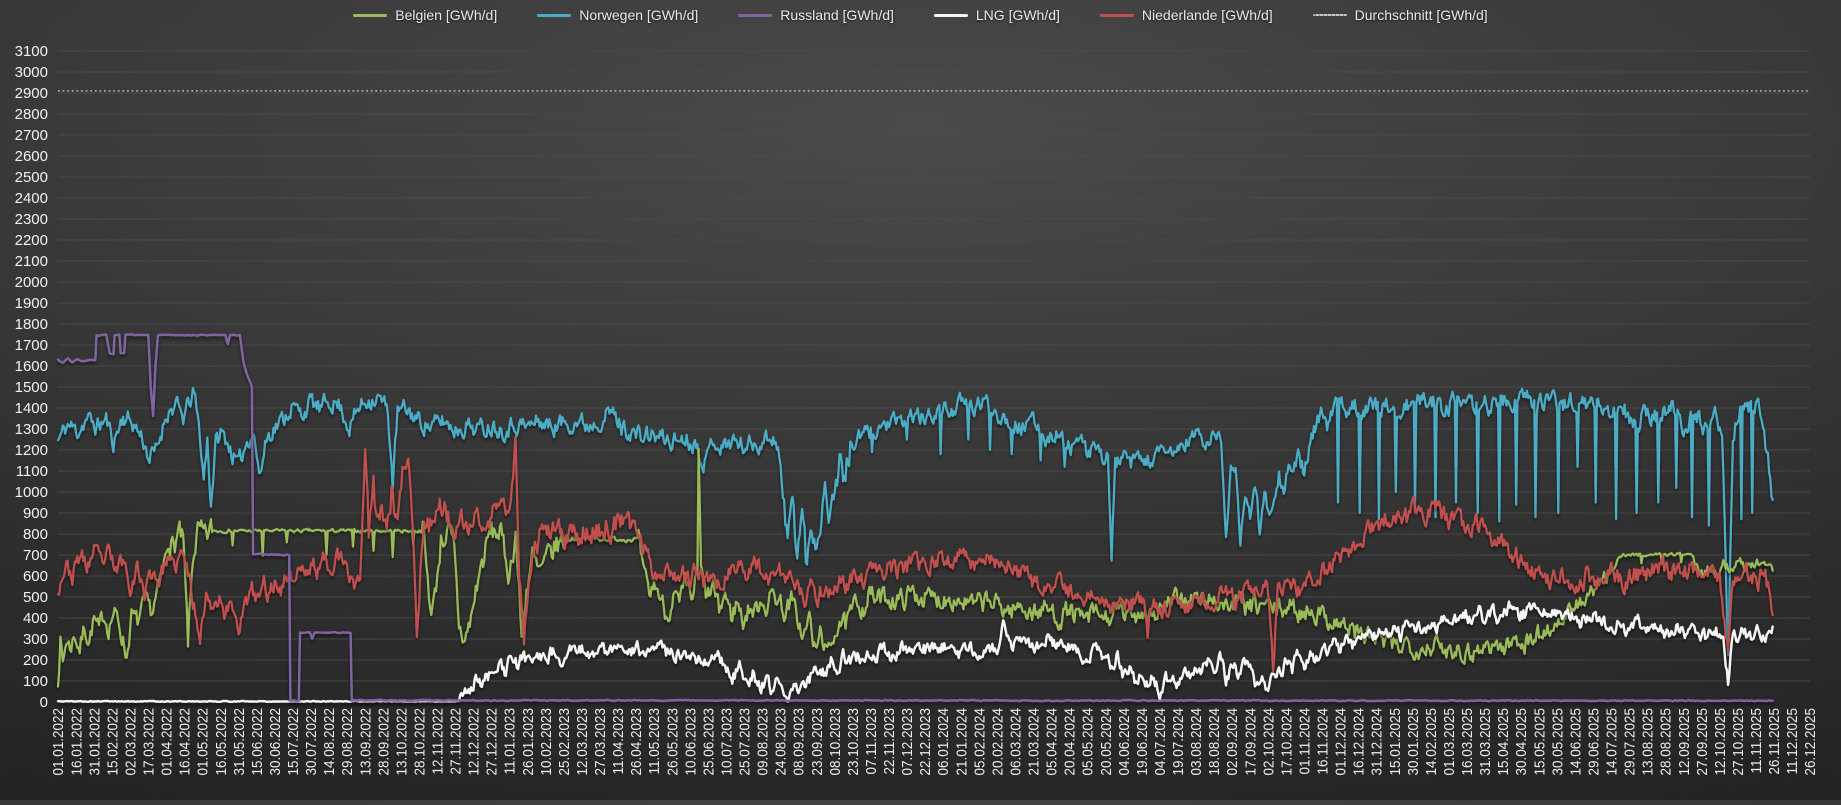 The height and width of the screenshot is (805, 1841). I want to click on svg-text: 16.01.2022, so click(76, 742).